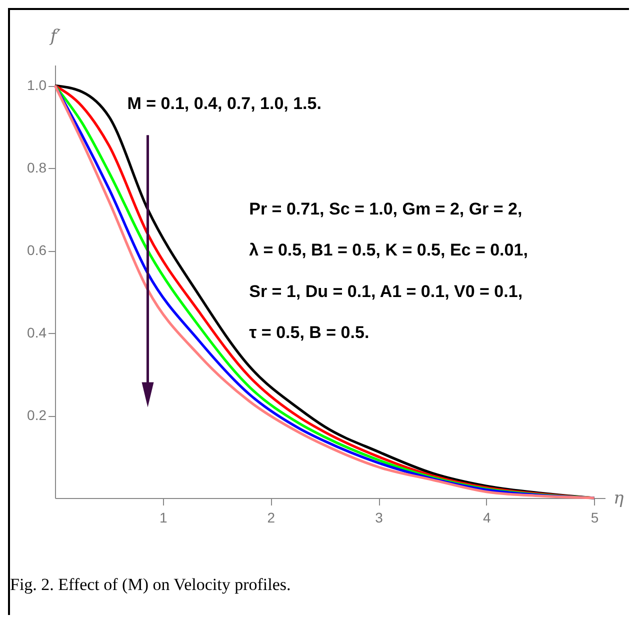  What do you see at coordinates (37, 85) in the screenshot?
I see `y-tick-label: 1.0` at bounding box center [37, 85].